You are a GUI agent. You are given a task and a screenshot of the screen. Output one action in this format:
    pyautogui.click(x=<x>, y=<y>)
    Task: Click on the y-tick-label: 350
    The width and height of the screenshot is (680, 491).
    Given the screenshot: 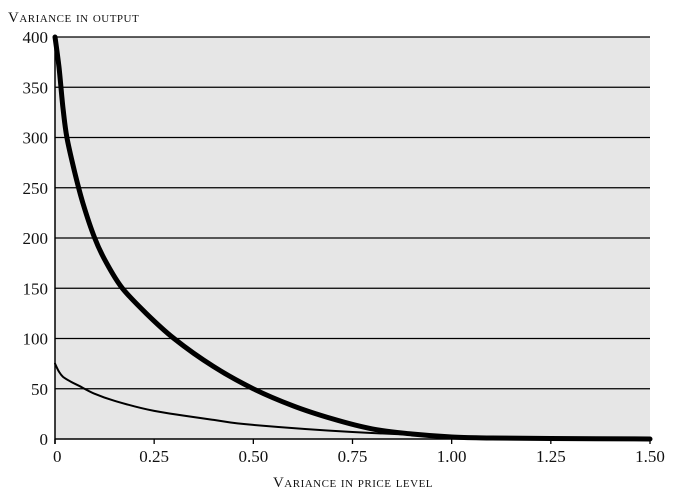 What is the action you would take?
    pyautogui.click(x=36, y=87)
    